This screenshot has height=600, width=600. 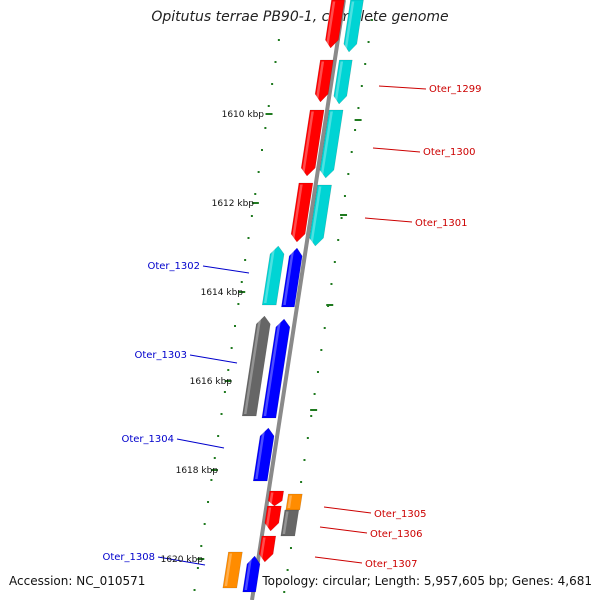 I want to click on scale-label: 1616 kbp, so click(x=211, y=382).